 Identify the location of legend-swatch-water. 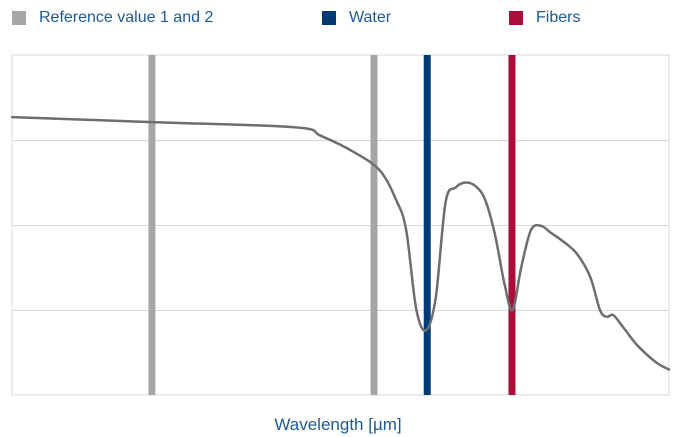
(329, 18).